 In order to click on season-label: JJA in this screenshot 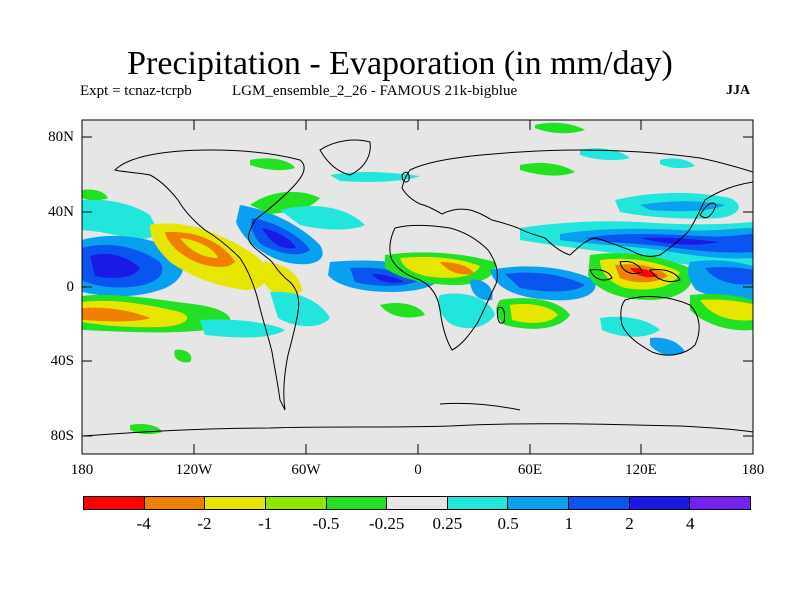, I will do `click(738, 90)`.